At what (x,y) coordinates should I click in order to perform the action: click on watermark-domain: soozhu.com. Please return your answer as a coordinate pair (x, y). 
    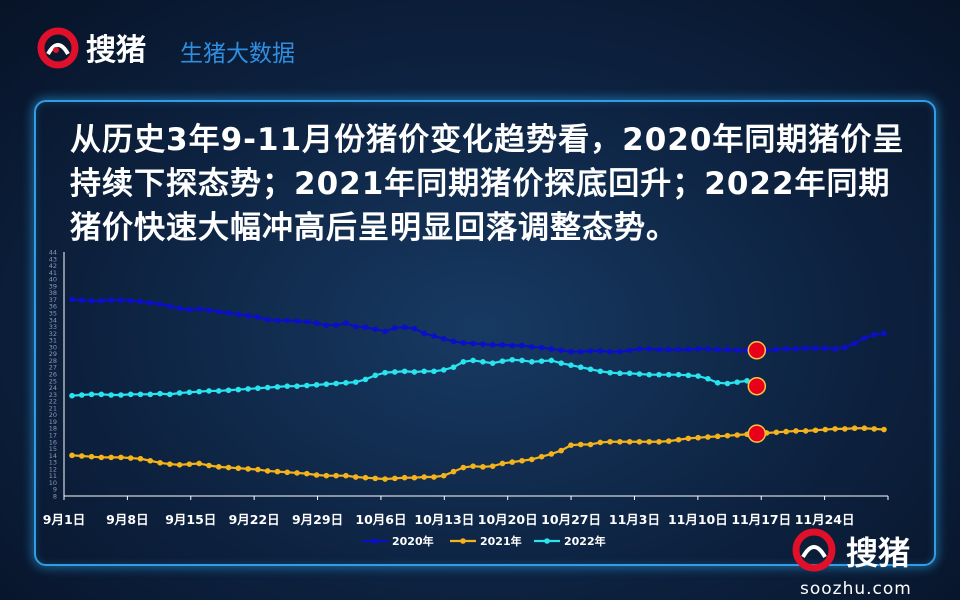
    Looking at the image, I should click on (856, 589).